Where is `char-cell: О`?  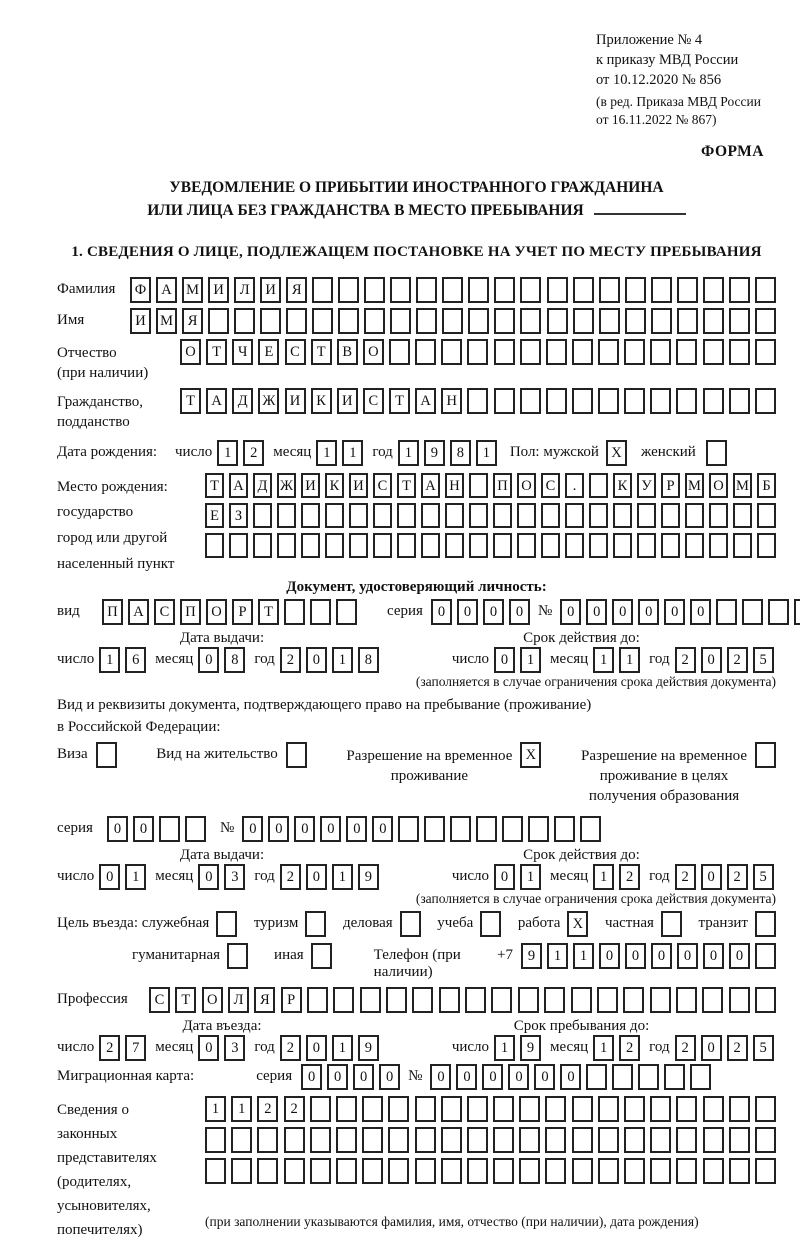 char-cell: О is located at coordinates (373, 352).